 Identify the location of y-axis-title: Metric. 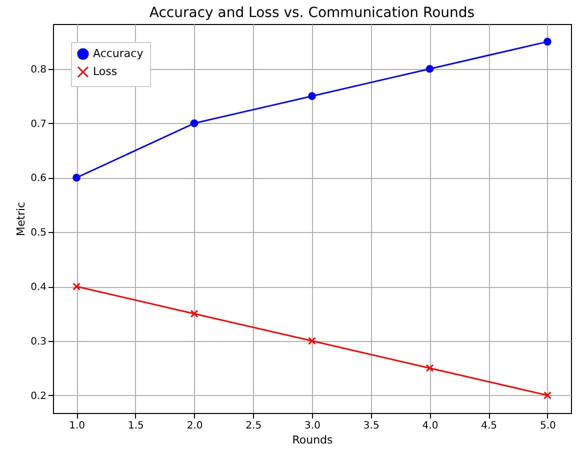
(21, 219).